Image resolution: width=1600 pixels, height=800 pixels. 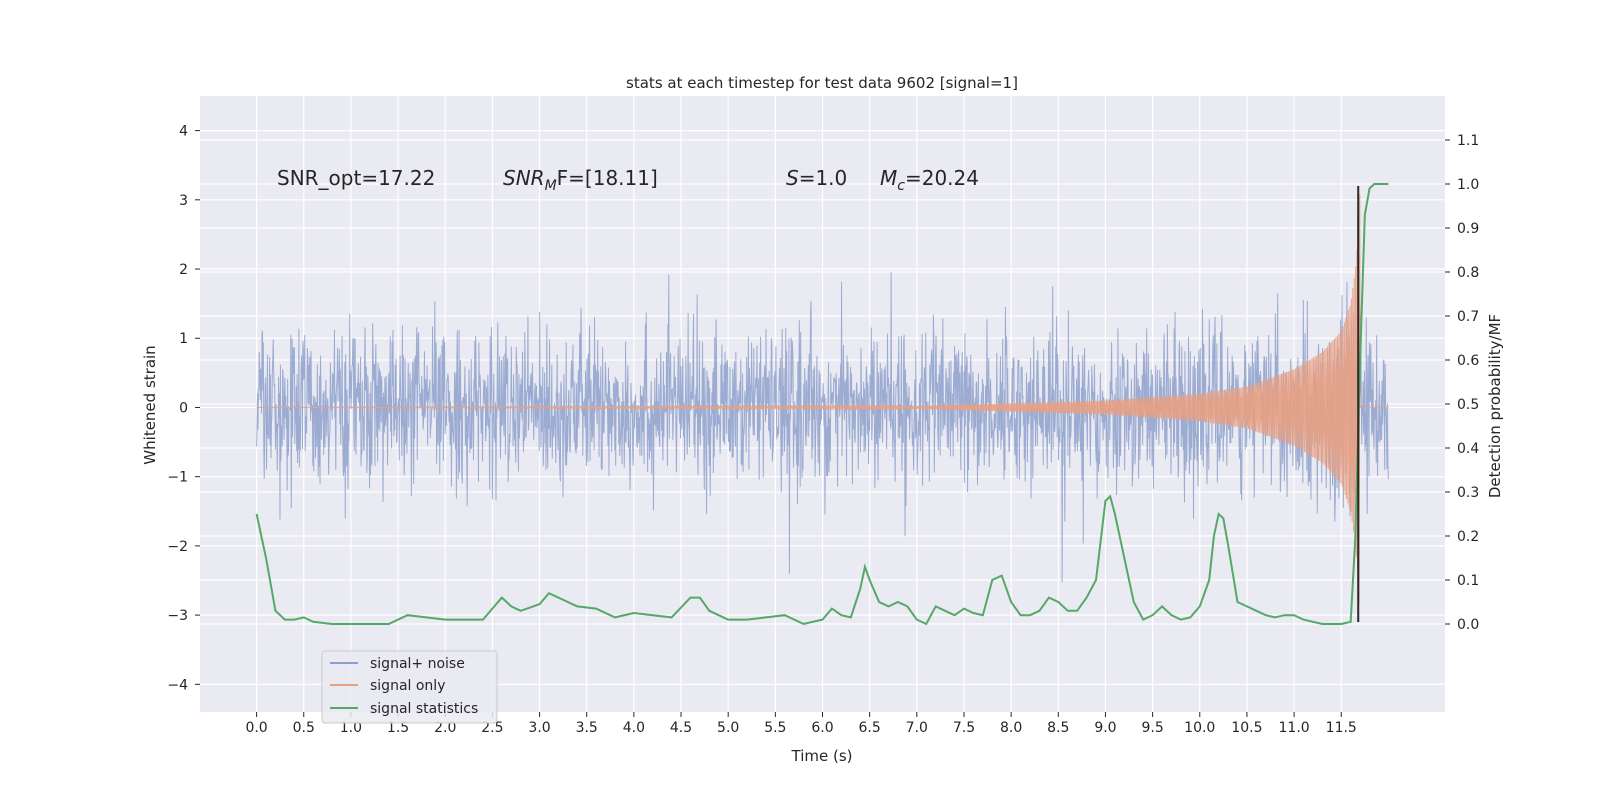 I want to click on y-tick-label: 0, so click(x=183, y=408).